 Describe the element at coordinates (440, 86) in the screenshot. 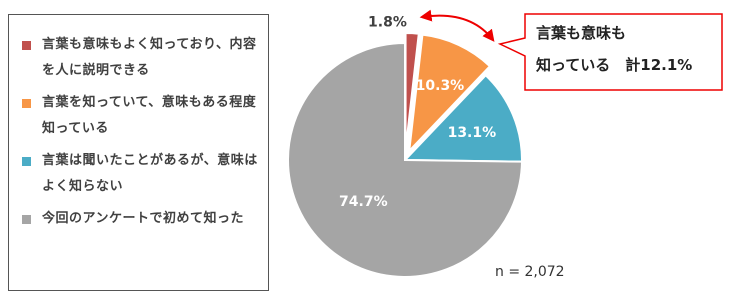

I see `data-label: 10.3%` at that location.